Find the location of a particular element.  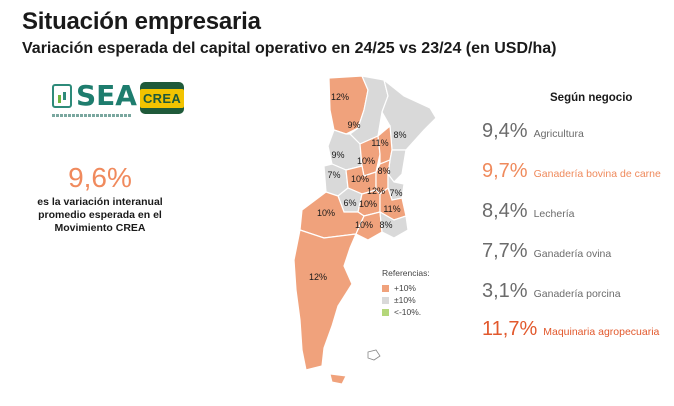

map-legend-item: +10% is located at coordinates (406, 288).